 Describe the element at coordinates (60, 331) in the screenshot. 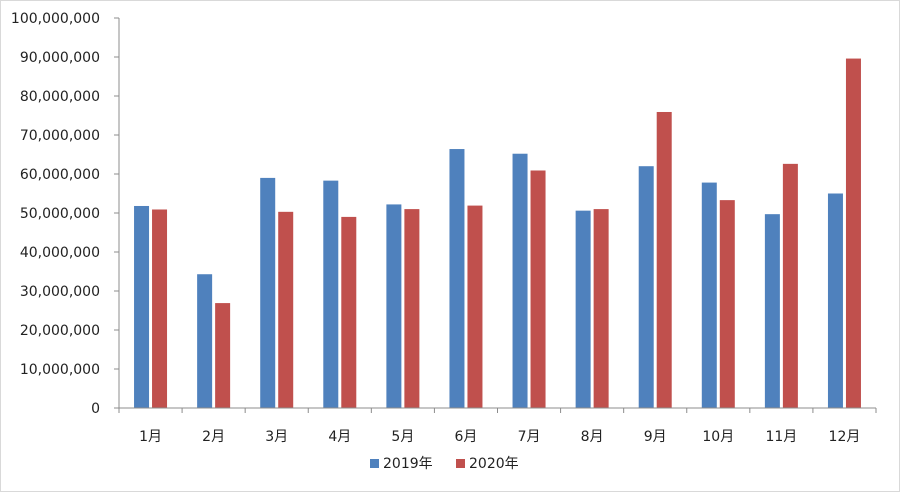

I see `y-tick-label: 20,000,000` at that location.